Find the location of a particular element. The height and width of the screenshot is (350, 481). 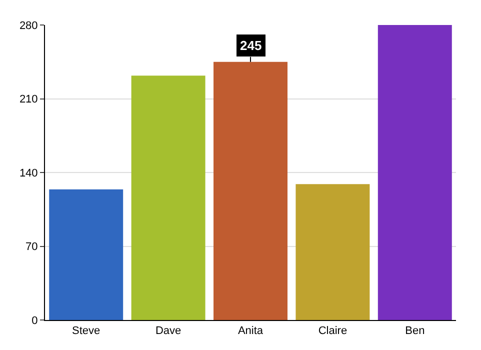

x-tick-label: Claire is located at coordinates (333, 331).